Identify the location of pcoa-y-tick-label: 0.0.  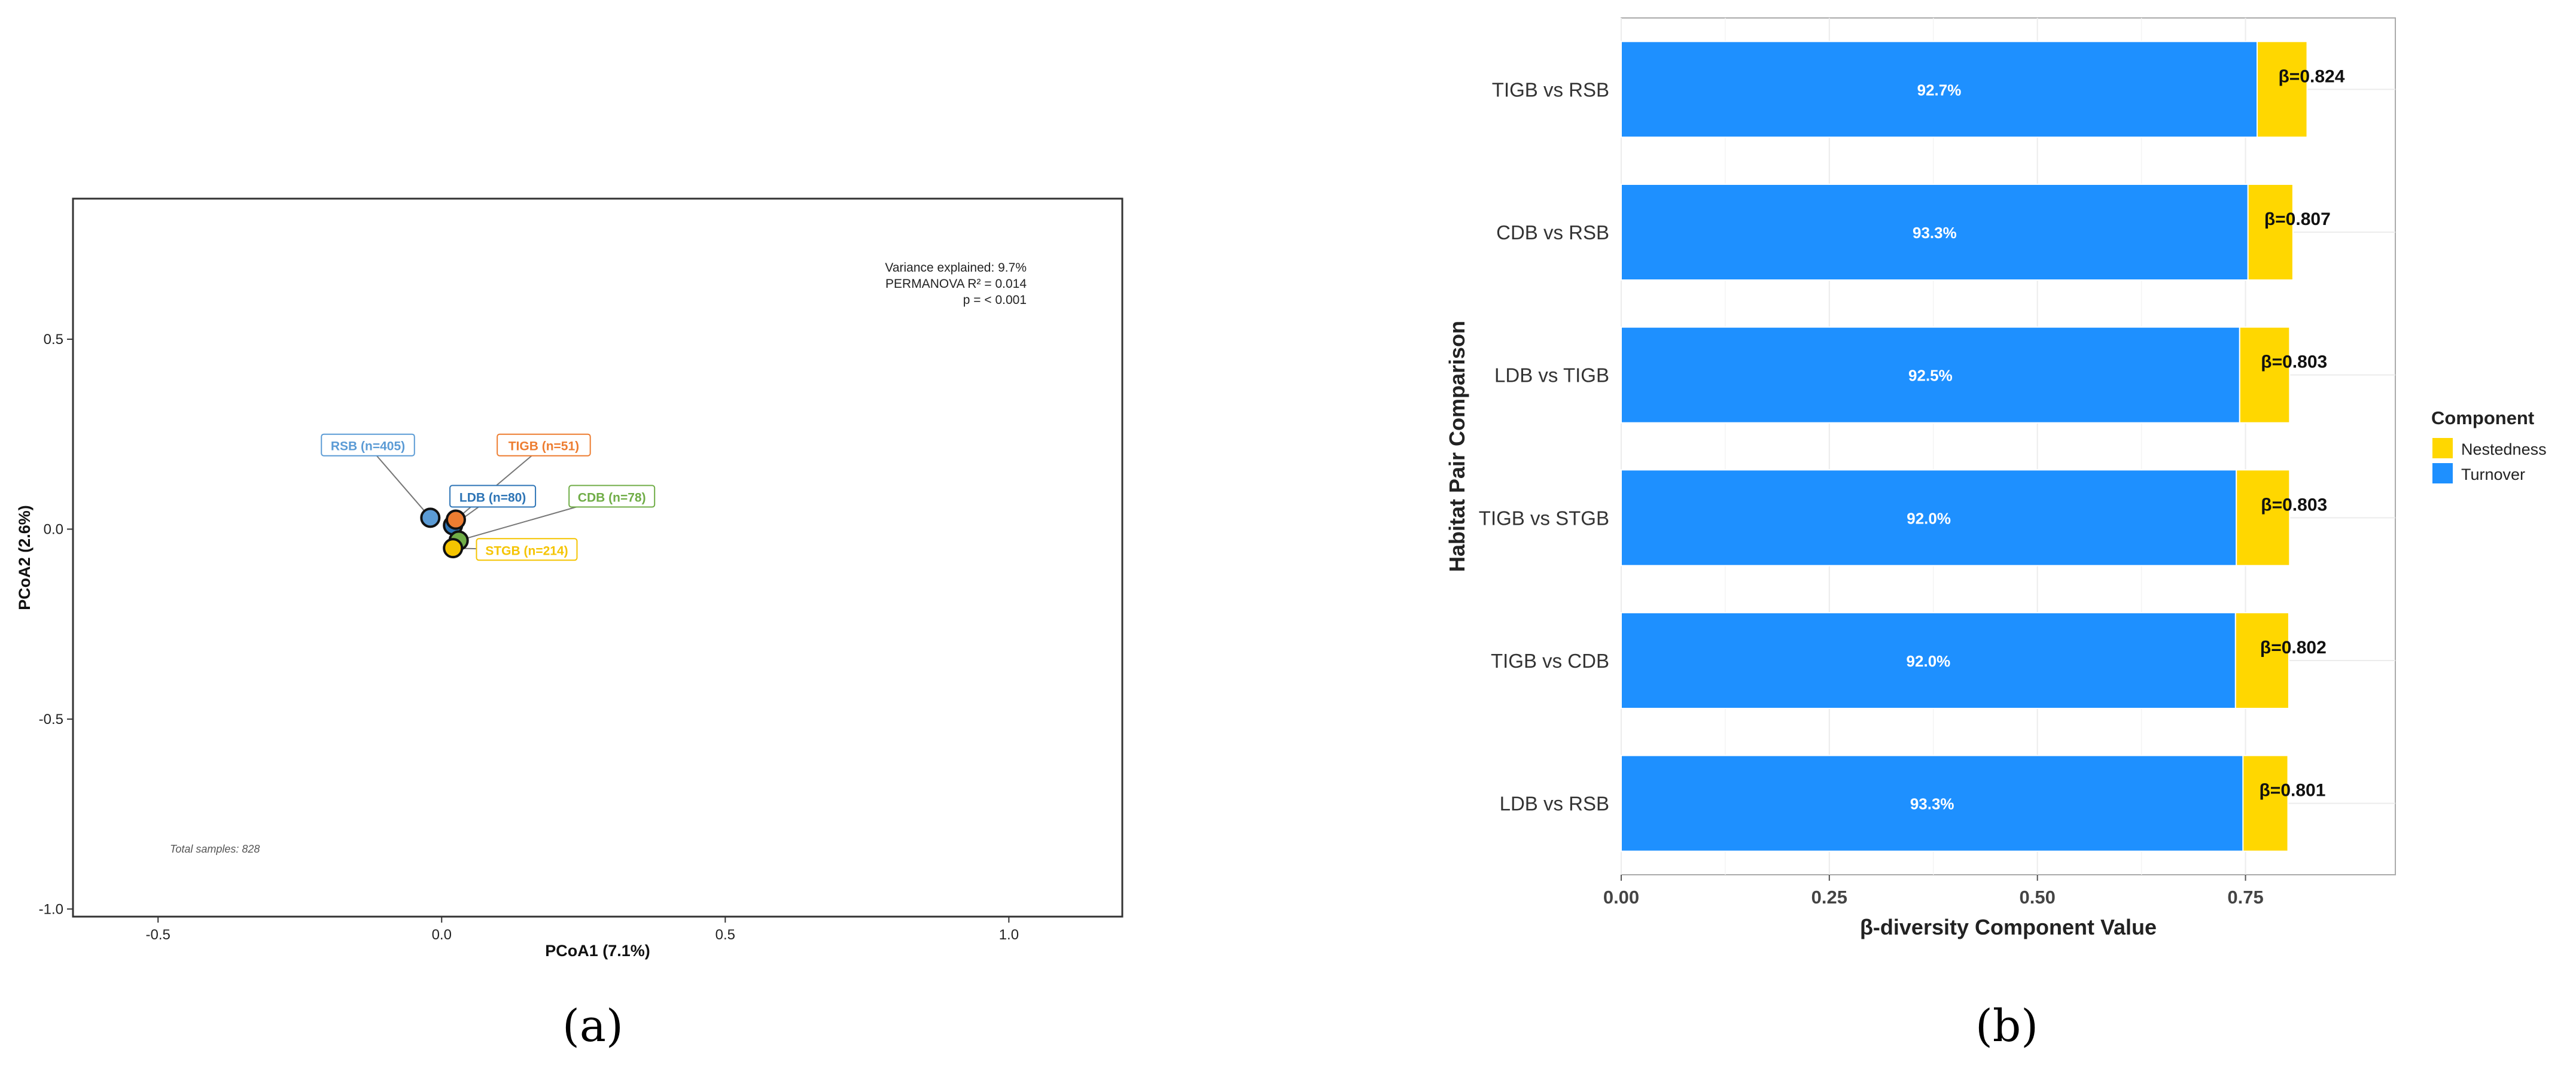
(53, 529).